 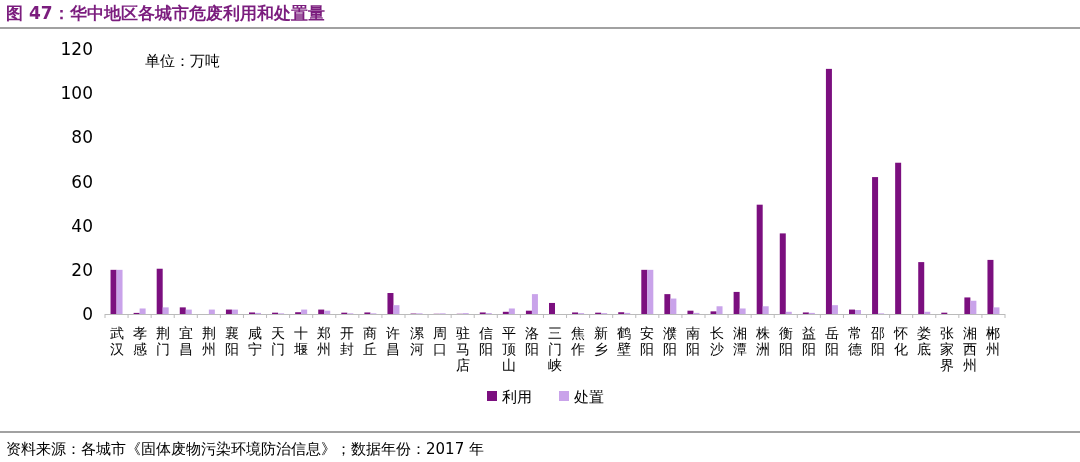 I want to click on x-tick-label: 漯河, so click(x=416, y=341).